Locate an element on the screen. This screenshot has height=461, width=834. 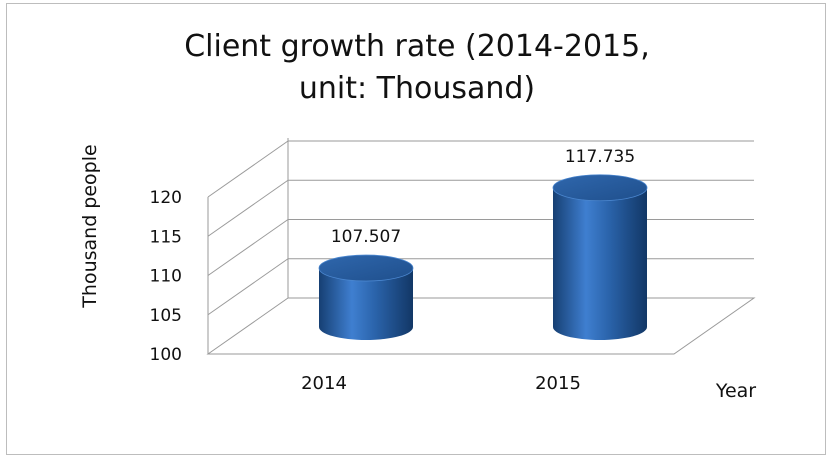
y-tick-label: 105 is located at coordinates (166, 316).